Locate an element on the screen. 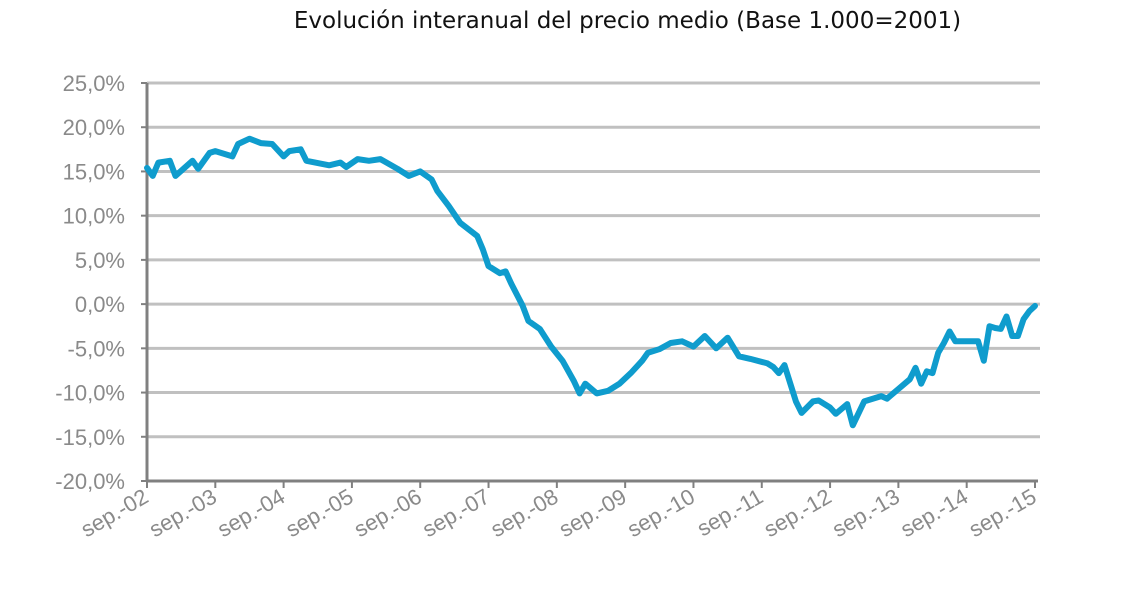 The height and width of the screenshot is (591, 1128). y-tick-label: 10,0% is located at coordinates (94, 216).